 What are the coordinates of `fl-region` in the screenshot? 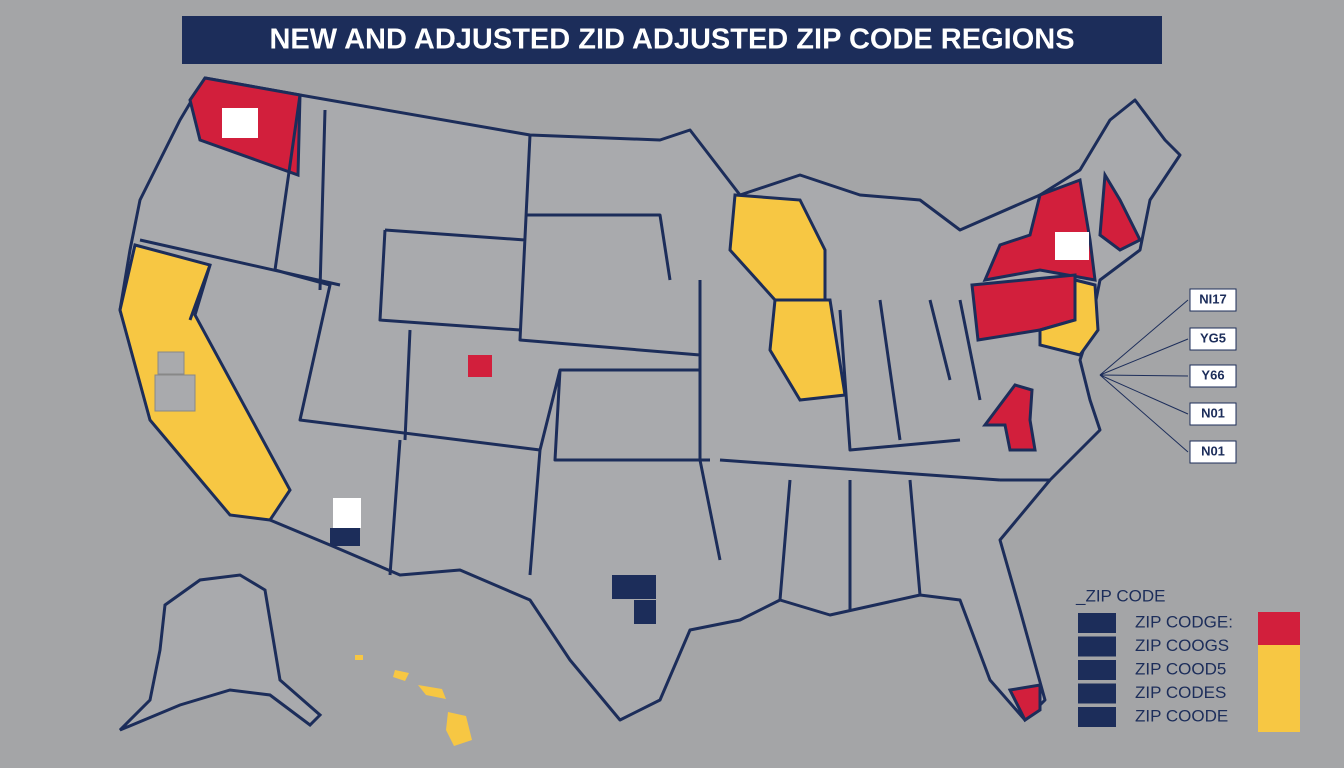 It's located at (1024, 703).